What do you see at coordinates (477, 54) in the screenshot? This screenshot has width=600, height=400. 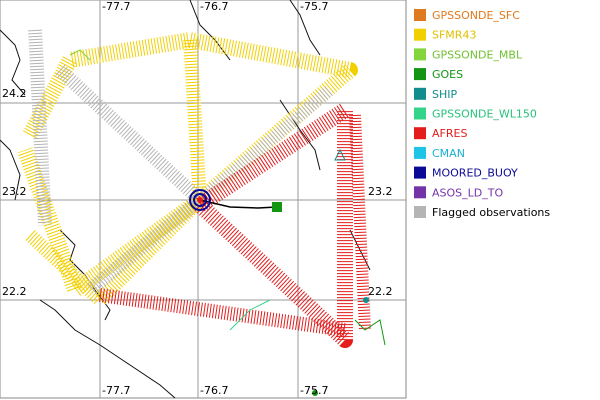 I see `legend-label: GPSSONDE_MBL` at bounding box center [477, 54].